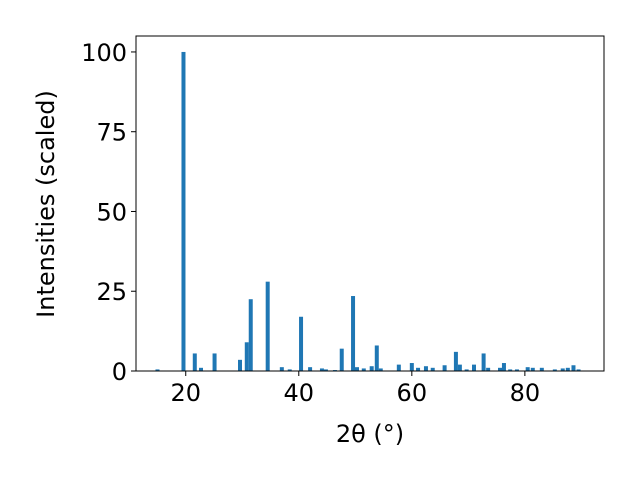 The width and height of the screenshot is (640, 480). Describe the element at coordinates (525, 393) in the screenshot. I see `x-tick-label: 80` at that location.